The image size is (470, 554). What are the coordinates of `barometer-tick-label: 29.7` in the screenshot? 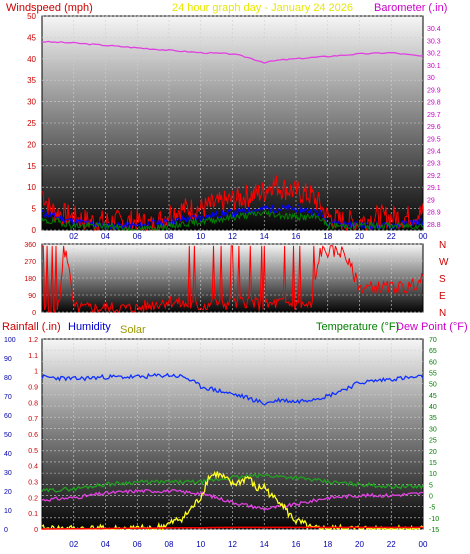 It's located at (434, 115).